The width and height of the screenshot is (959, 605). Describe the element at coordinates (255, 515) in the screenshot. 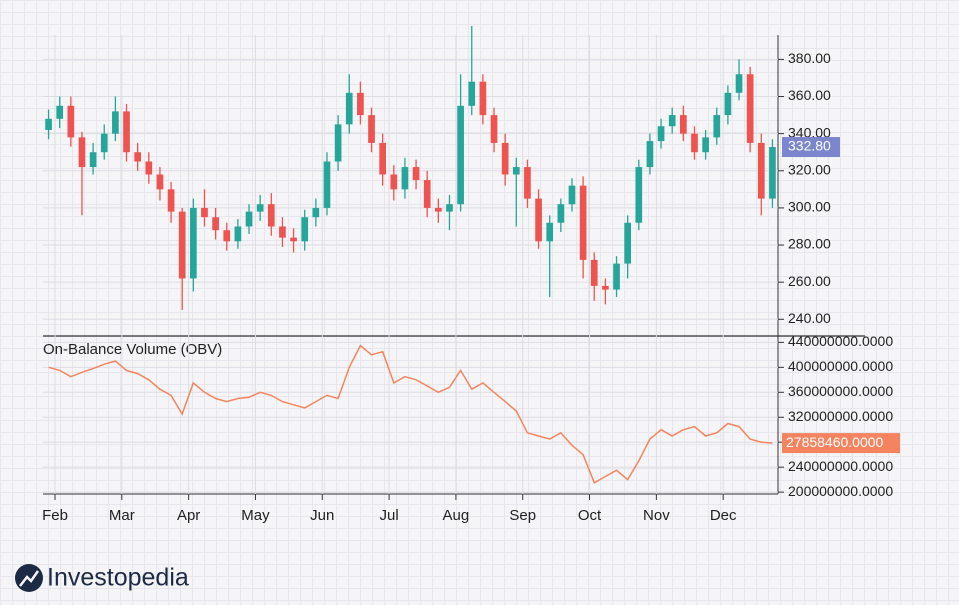

I see `x-tick-label: May` at that location.